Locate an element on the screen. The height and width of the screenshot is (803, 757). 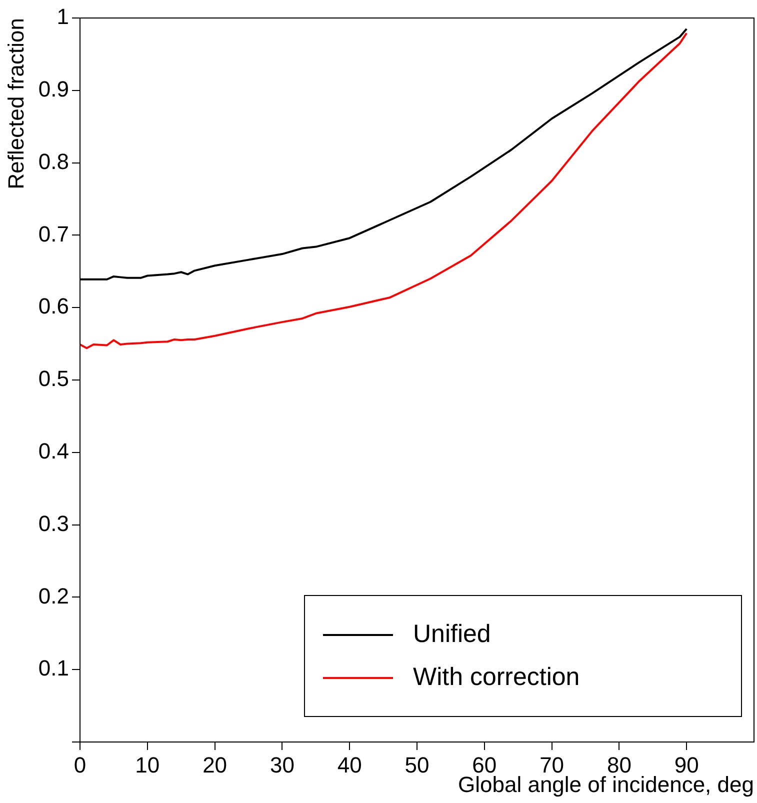
y-tick-label: 0.2 is located at coordinates (53, 595).